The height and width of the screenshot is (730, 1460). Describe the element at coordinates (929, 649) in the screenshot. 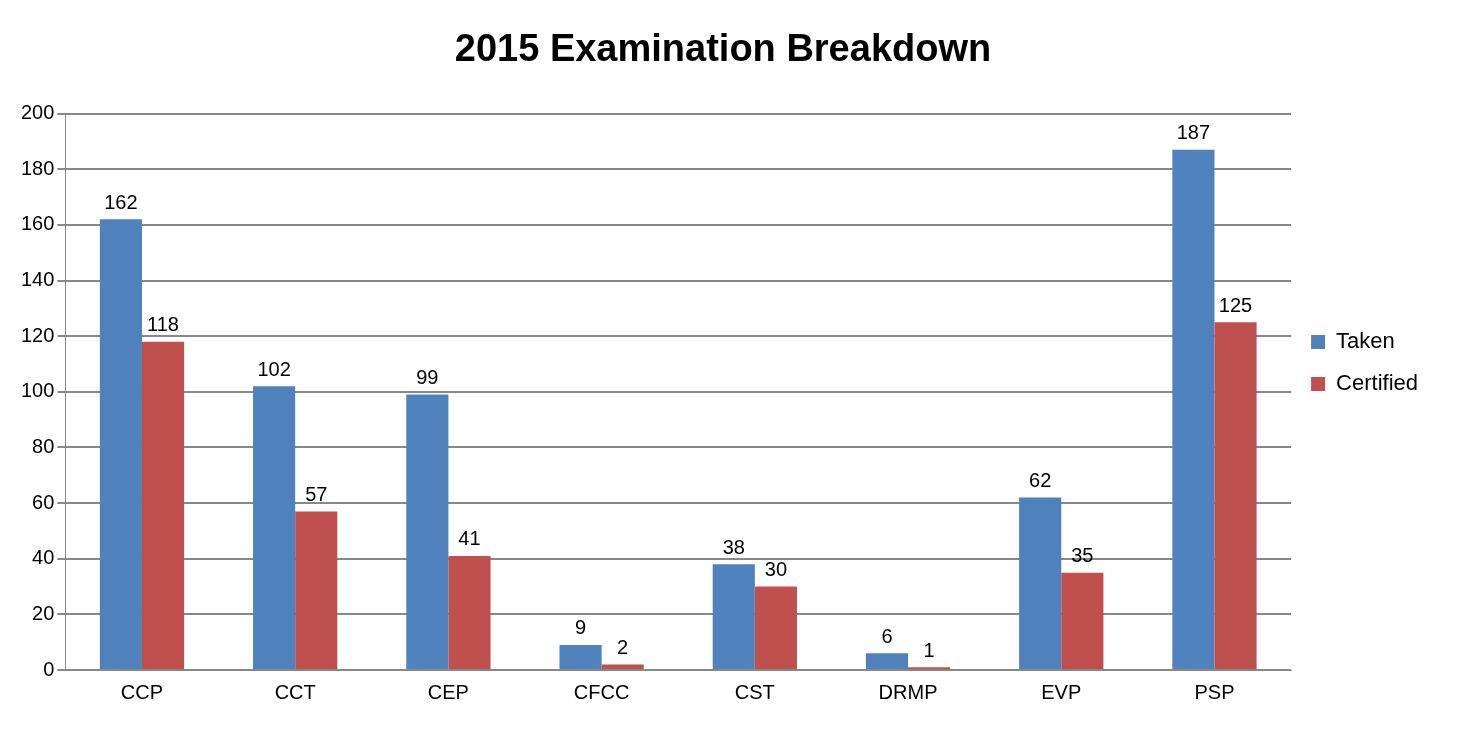

I see `data-label: 1` at that location.